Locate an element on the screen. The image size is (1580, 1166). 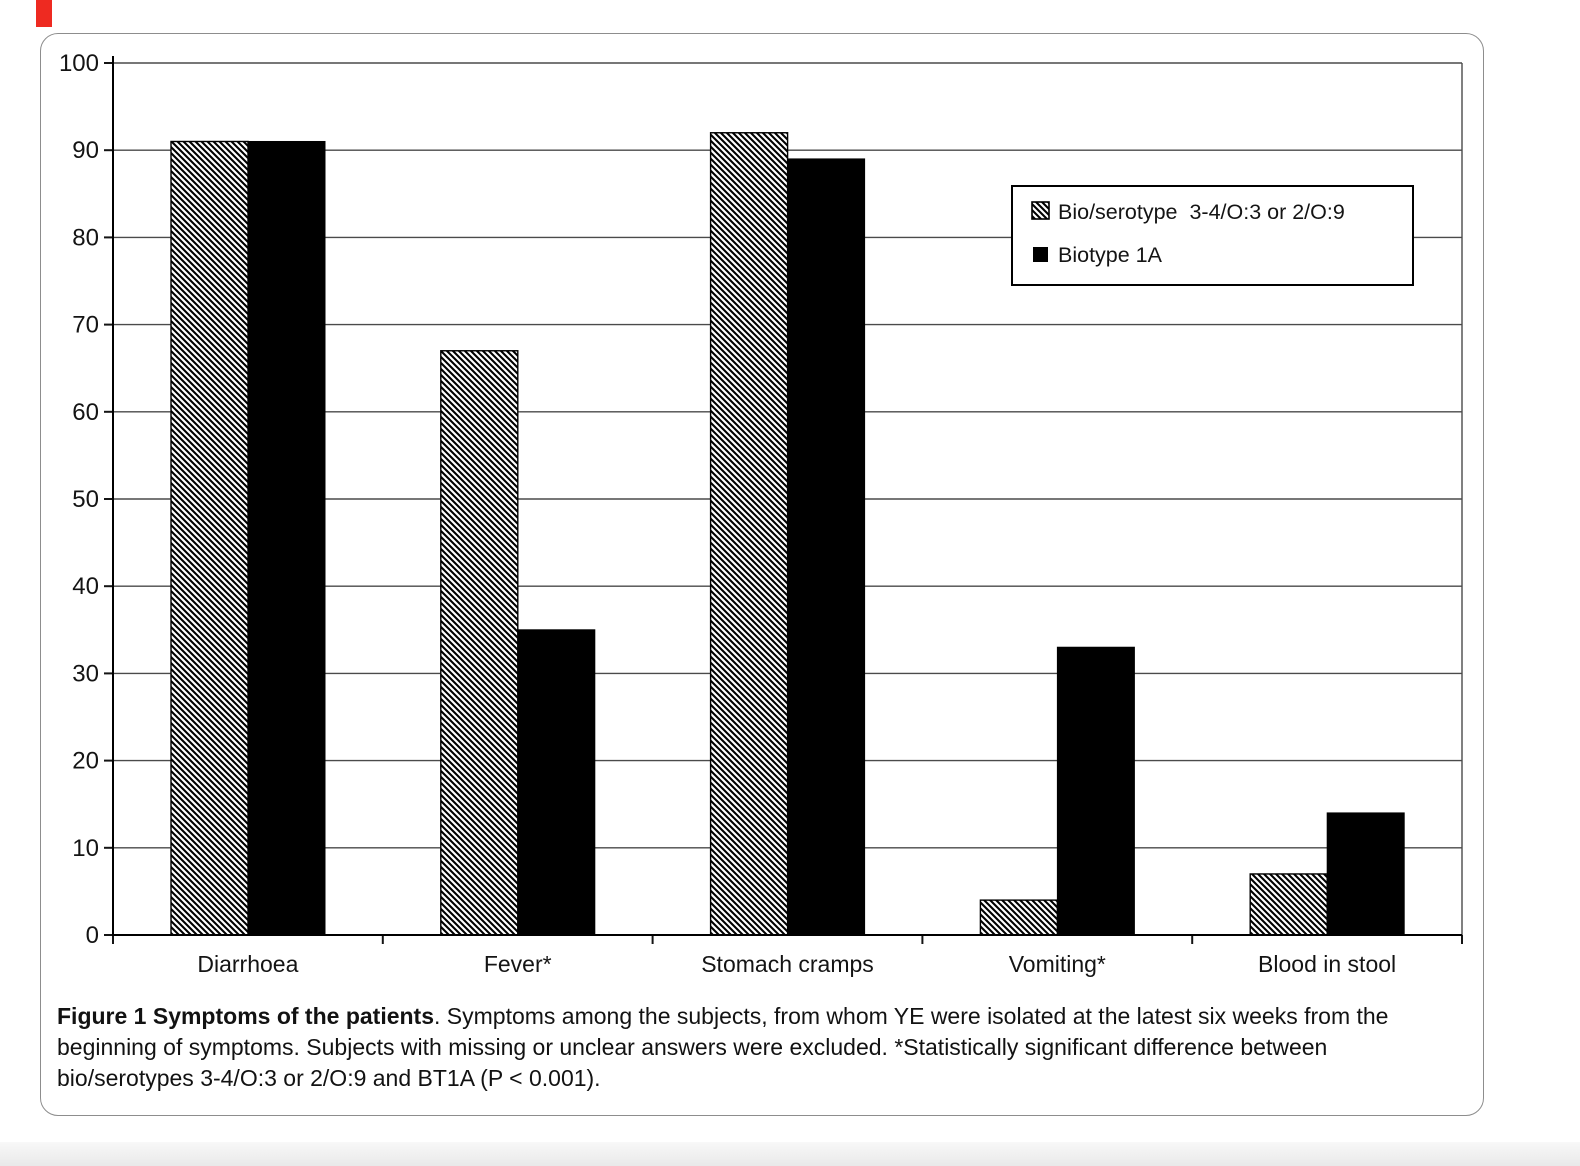
y-tick-label: 40 is located at coordinates (85, 586).